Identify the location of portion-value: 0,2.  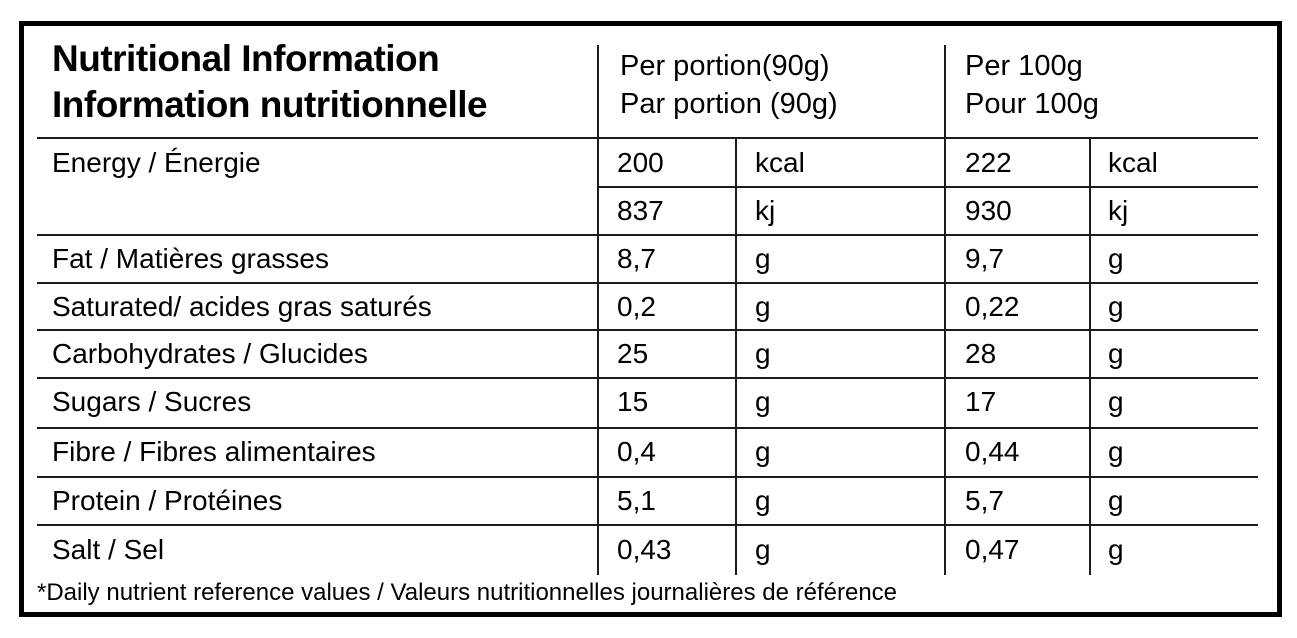
(636, 306).